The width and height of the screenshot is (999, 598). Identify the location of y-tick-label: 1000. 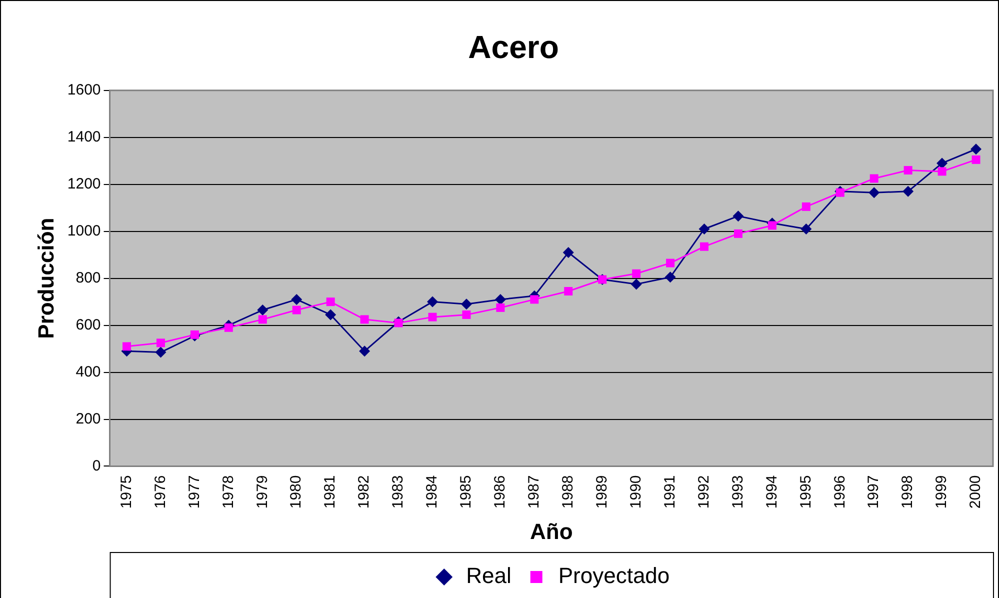
(84, 231).